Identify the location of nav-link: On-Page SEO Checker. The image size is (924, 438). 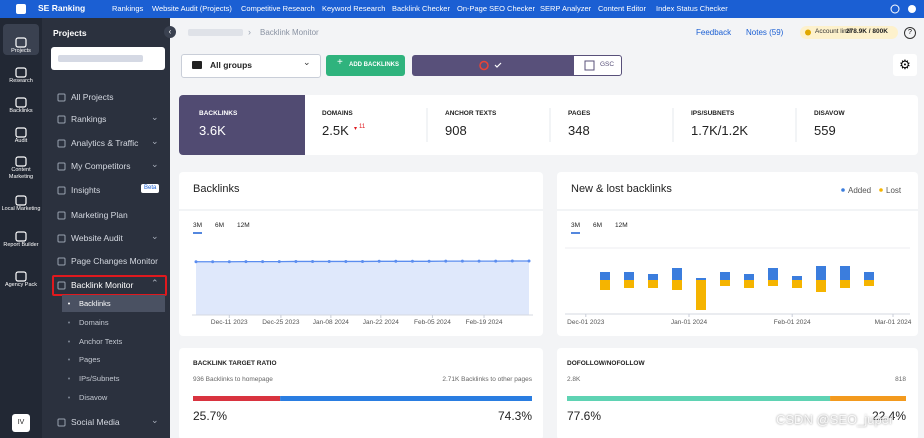
(496, 8).